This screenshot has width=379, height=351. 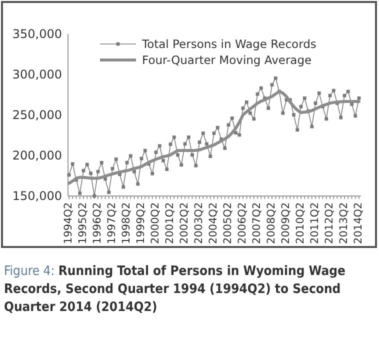 I want to click on x-tick-label: 2009Q2, so click(x=286, y=223).